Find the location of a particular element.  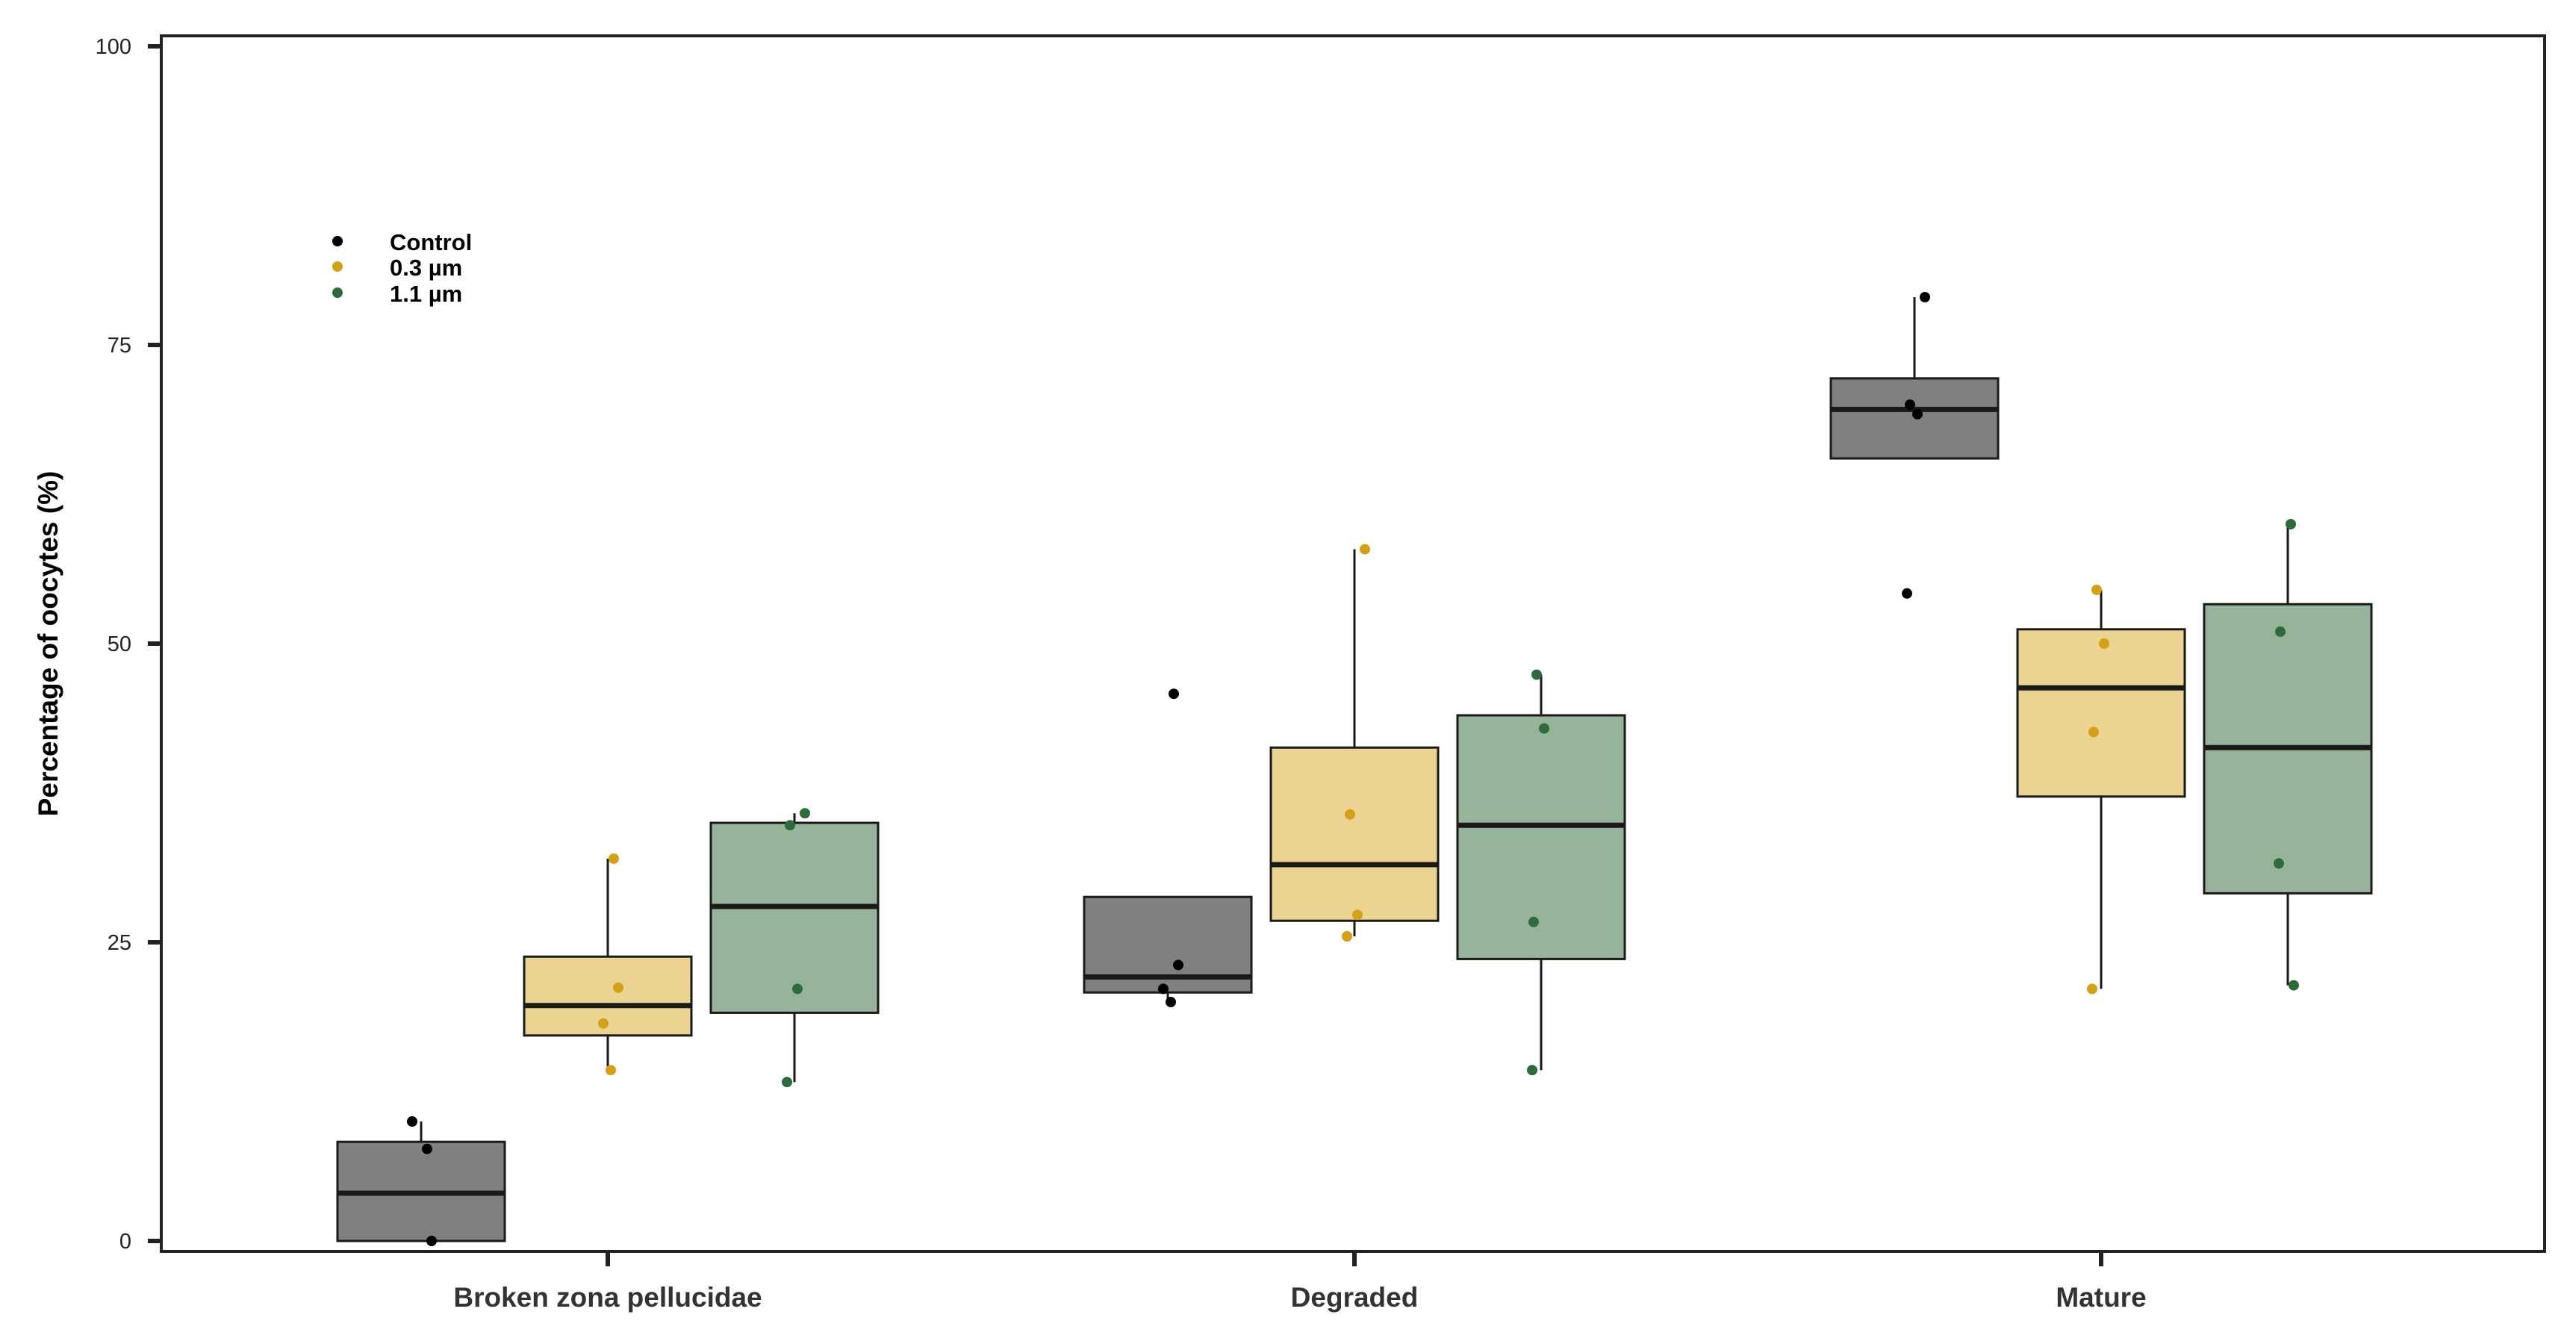

legend-label: 0.3 µm is located at coordinates (426, 268).